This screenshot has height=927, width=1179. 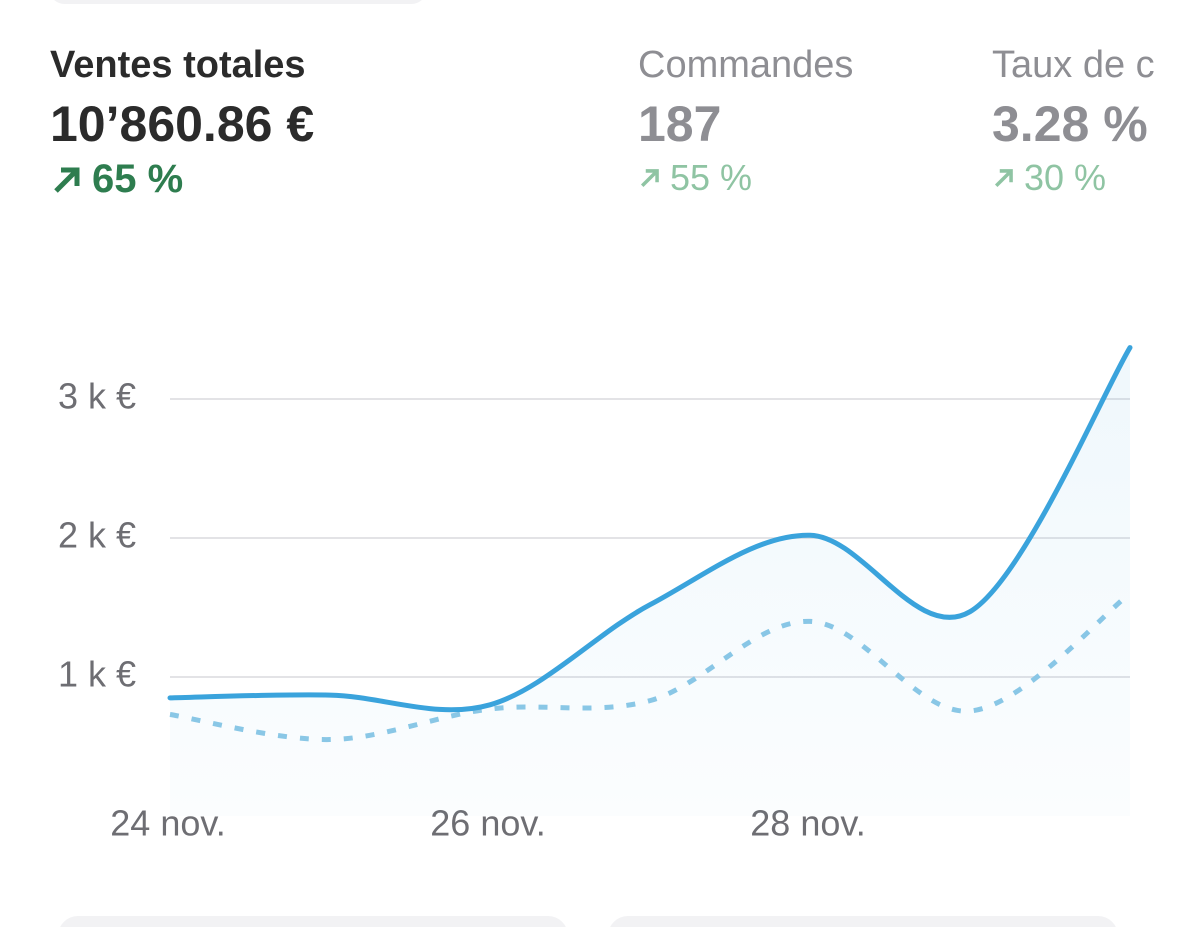 I want to click on metric-change: 30 %, so click(x=1073, y=178).